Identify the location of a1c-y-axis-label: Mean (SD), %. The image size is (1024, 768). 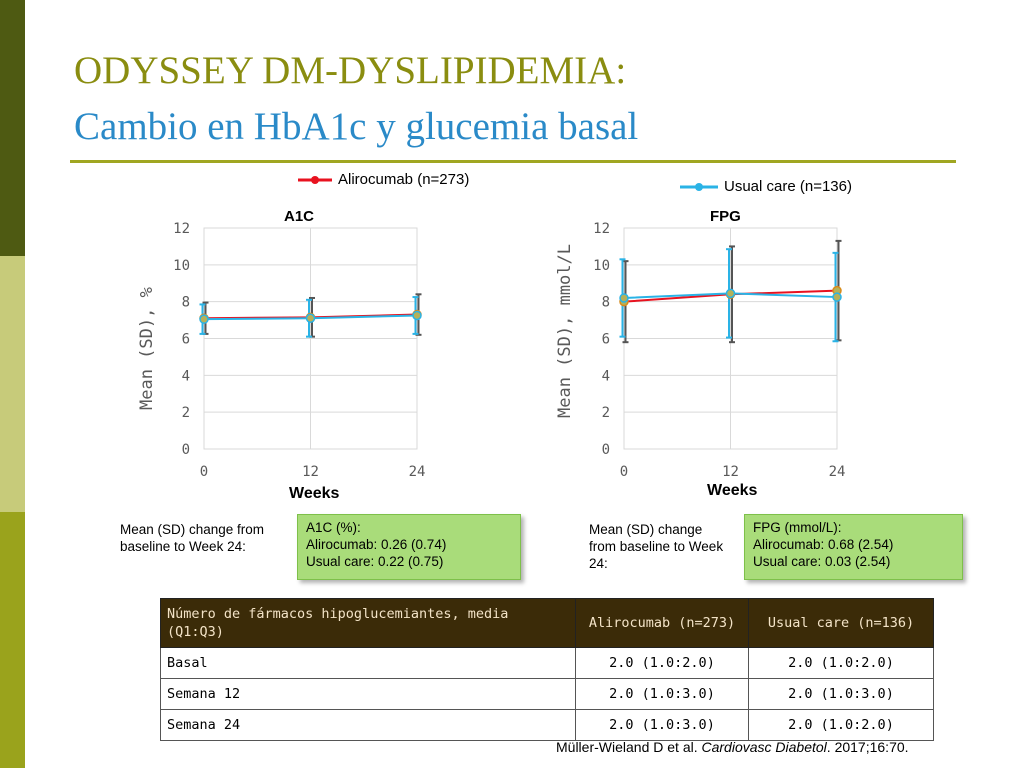
(147, 348).